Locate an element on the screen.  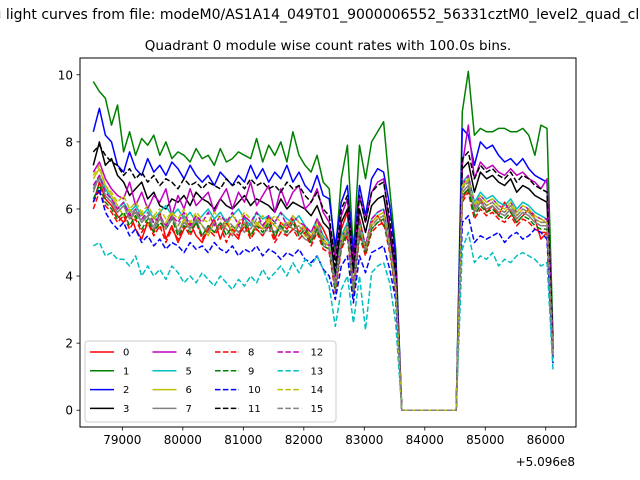
y-tick-label: 4 is located at coordinates (69, 277).